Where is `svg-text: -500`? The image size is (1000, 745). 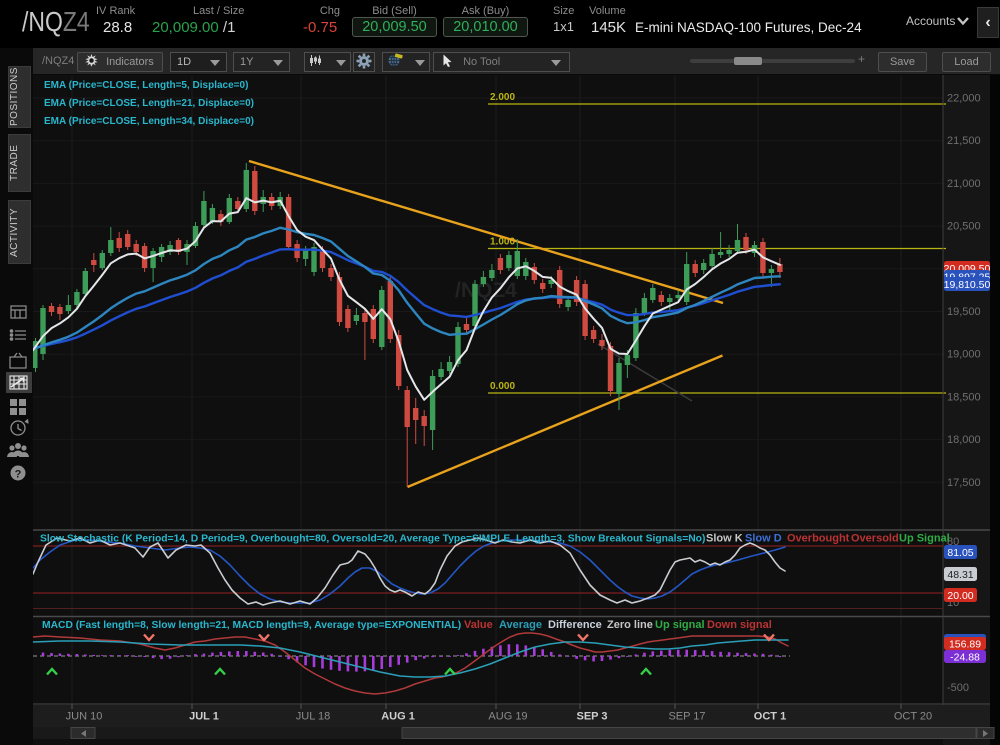
svg-text: -500 is located at coordinates (958, 688).